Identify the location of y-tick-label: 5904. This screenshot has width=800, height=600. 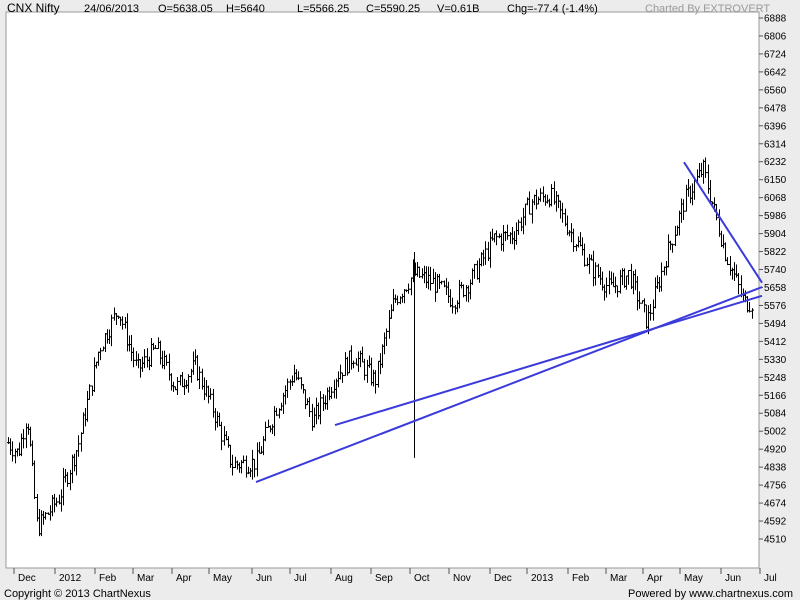
(775, 234).